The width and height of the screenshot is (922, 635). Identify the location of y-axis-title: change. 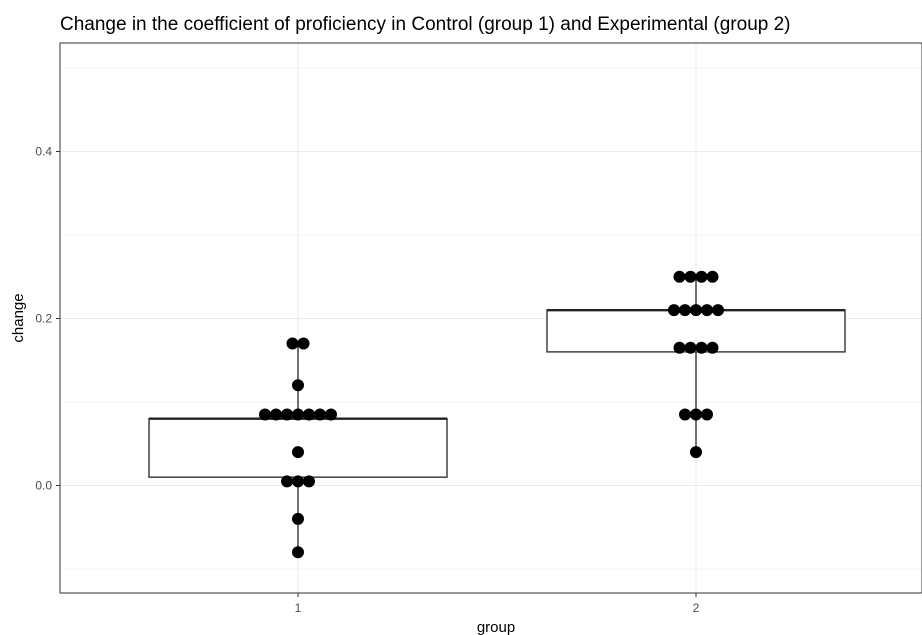
(18, 317).